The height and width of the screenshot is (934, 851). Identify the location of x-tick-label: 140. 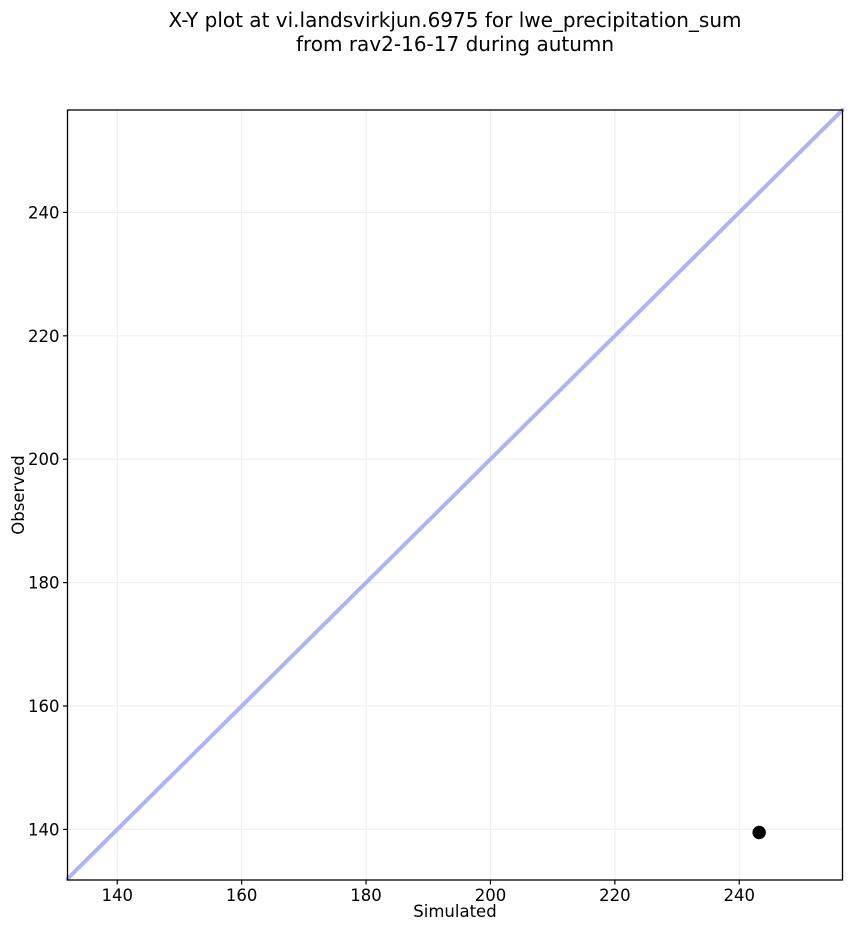
(118, 895).